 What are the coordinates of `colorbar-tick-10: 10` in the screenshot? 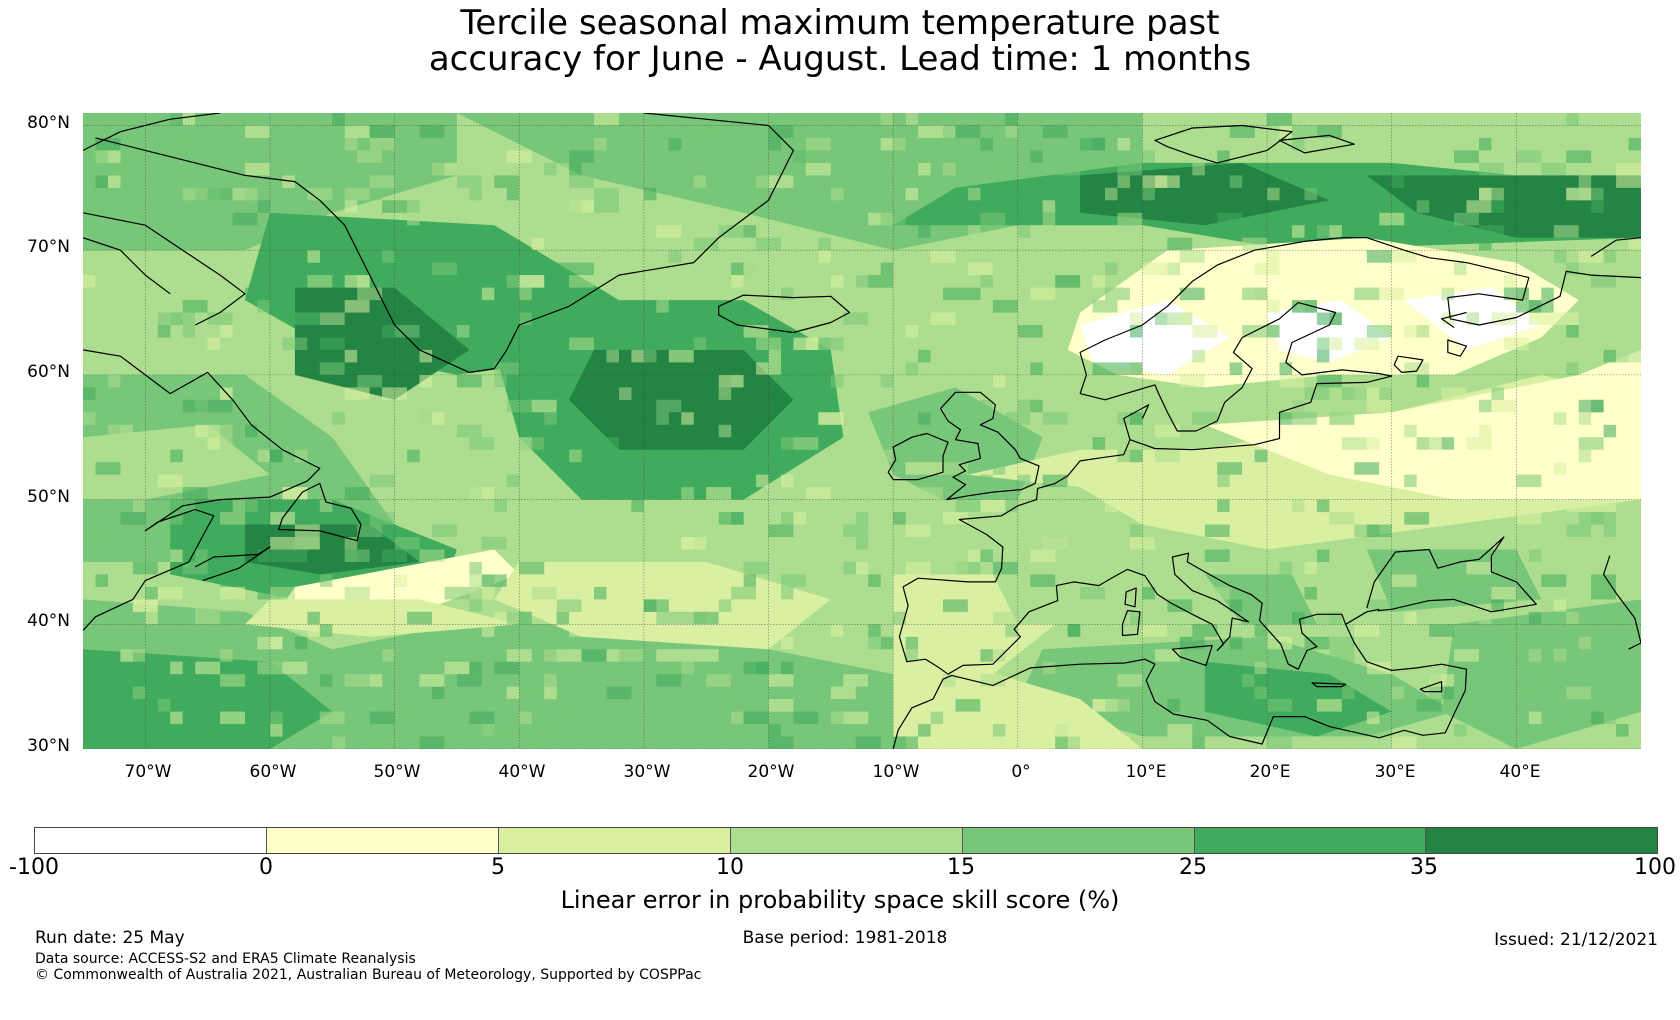 It's located at (730, 867).